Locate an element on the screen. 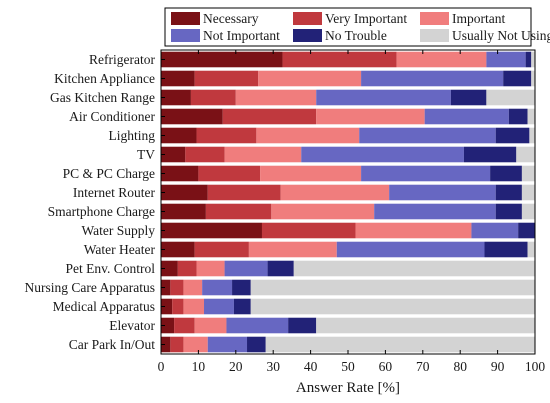 This screenshot has width=550, height=403. category-label: Pet Env. Control is located at coordinates (111, 268).